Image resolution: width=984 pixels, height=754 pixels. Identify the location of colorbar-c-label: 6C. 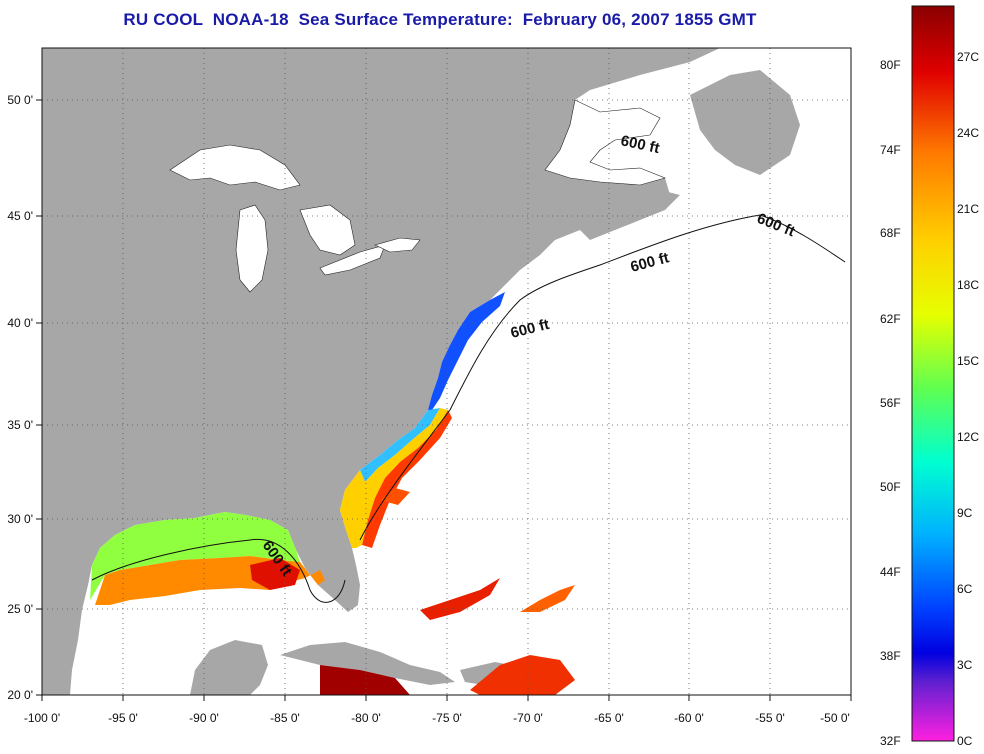
(965, 589).